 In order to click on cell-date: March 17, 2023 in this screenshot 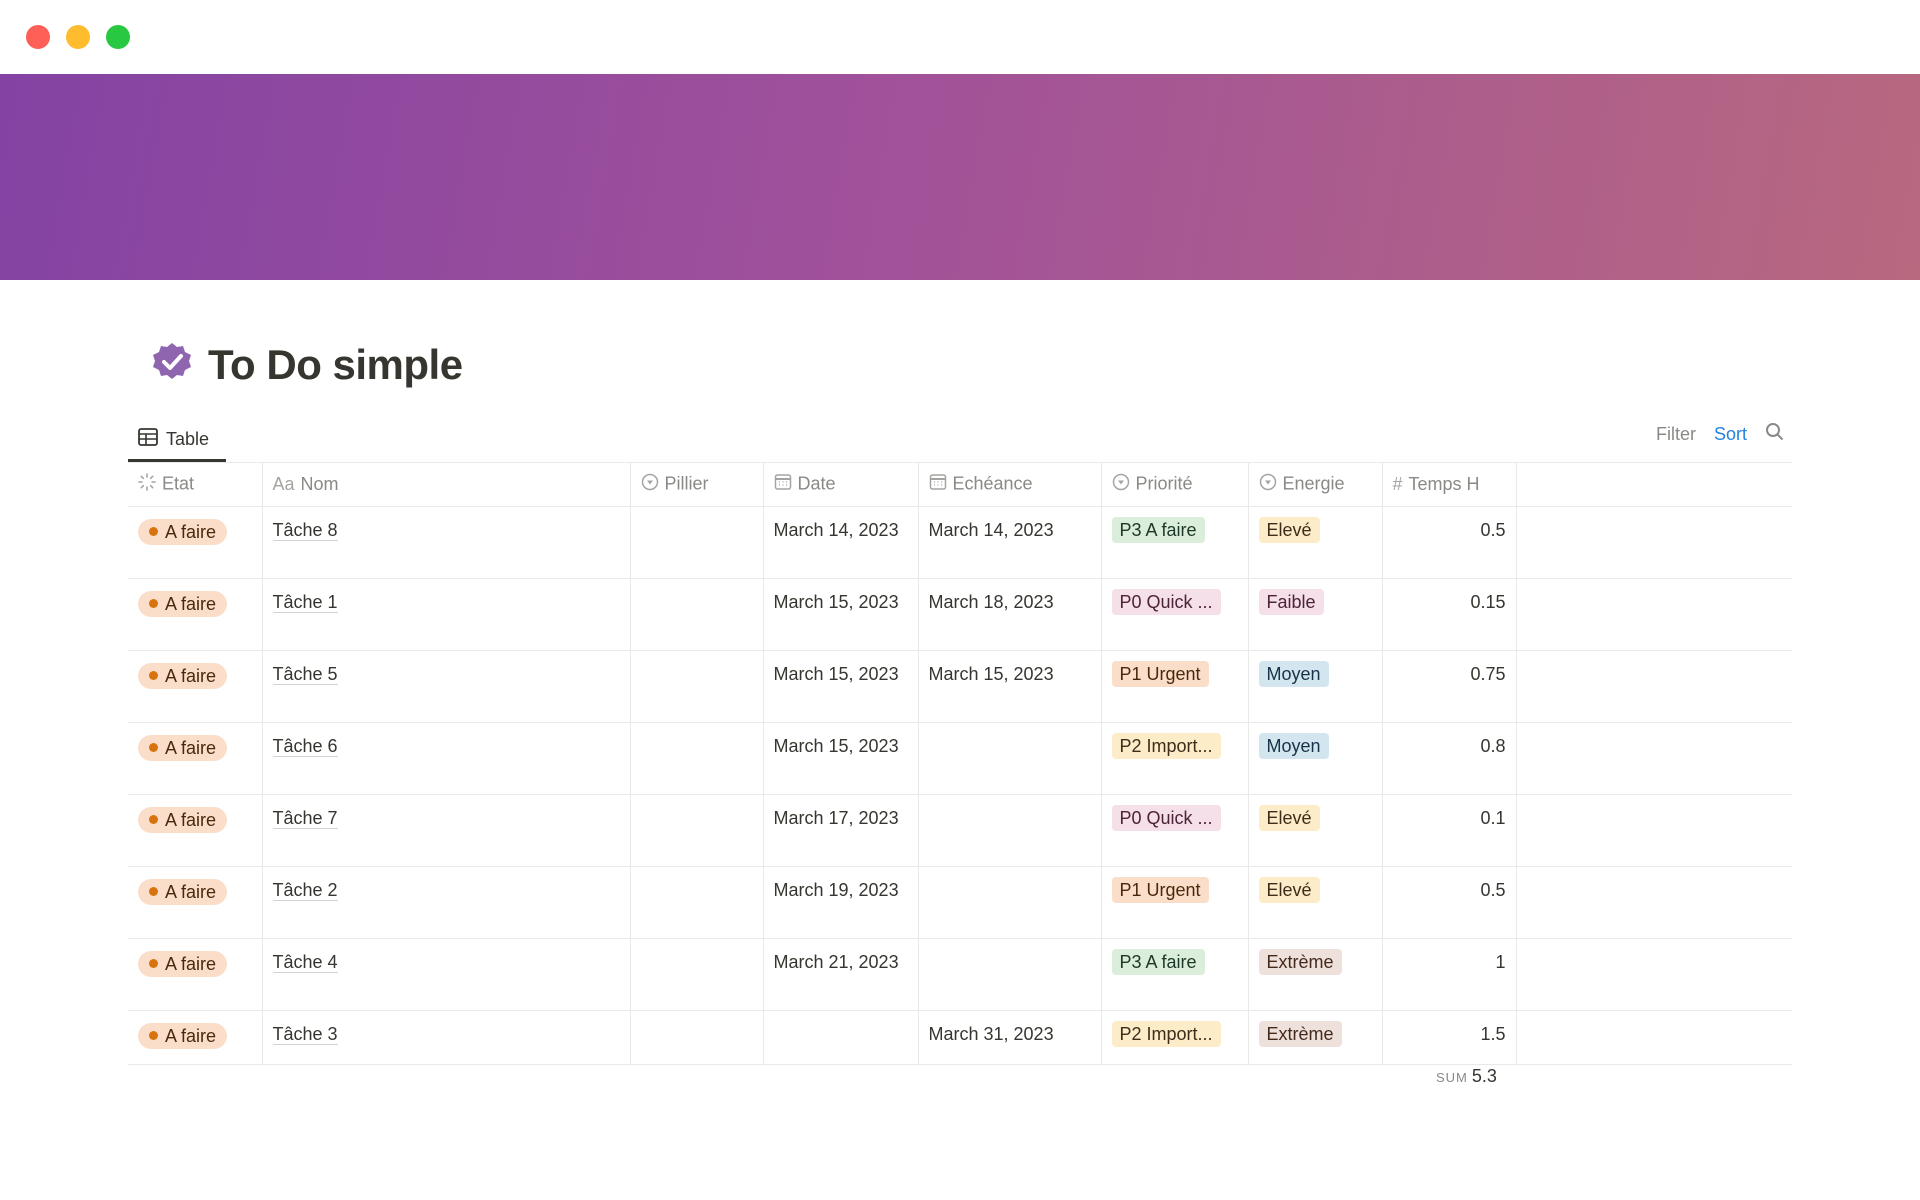, I will do `click(841, 830)`.